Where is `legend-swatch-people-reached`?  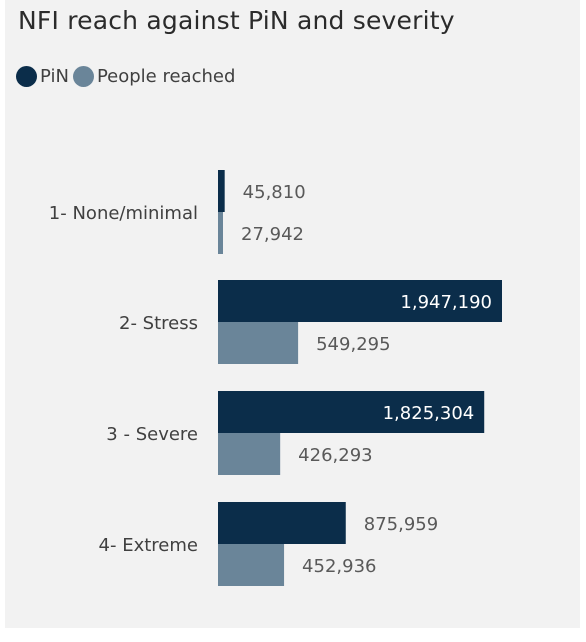
legend-swatch-people-reached is located at coordinates (83, 76).